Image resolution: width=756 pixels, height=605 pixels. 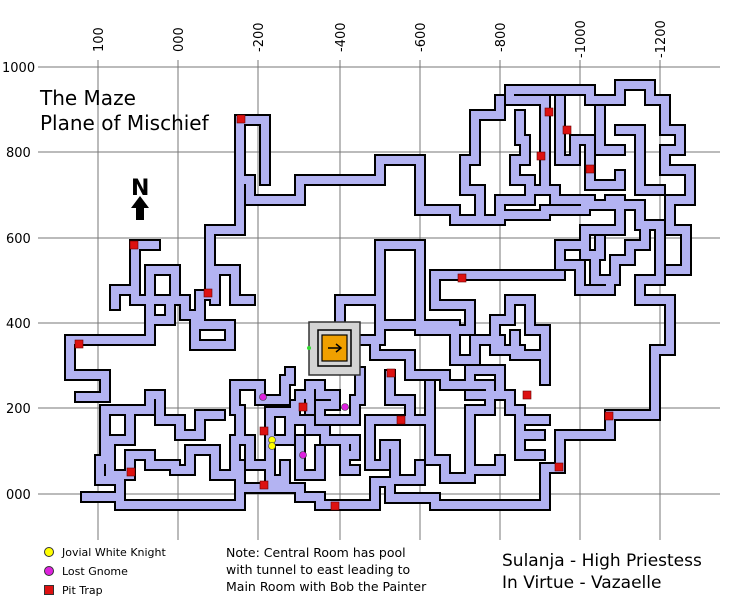 I want to click on x-tick-label: -800, so click(x=501, y=37).